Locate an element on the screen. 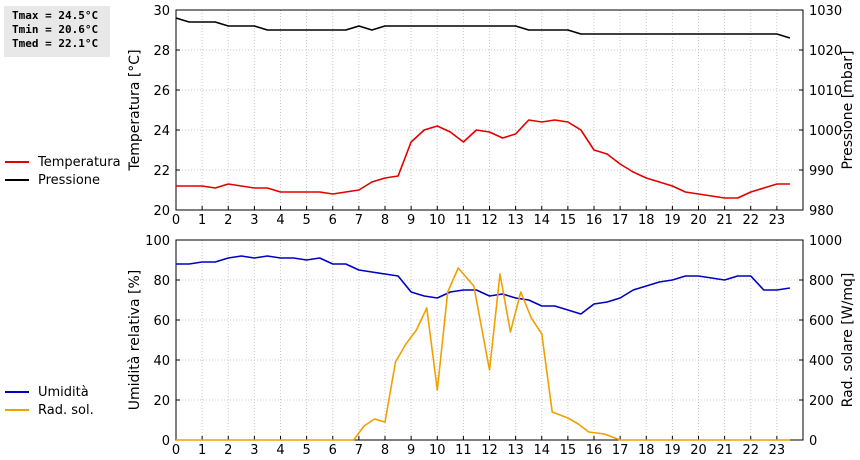 The image size is (860, 460). tmin-text: Tmin = 20.6°C is located at coordinates (55, 29).